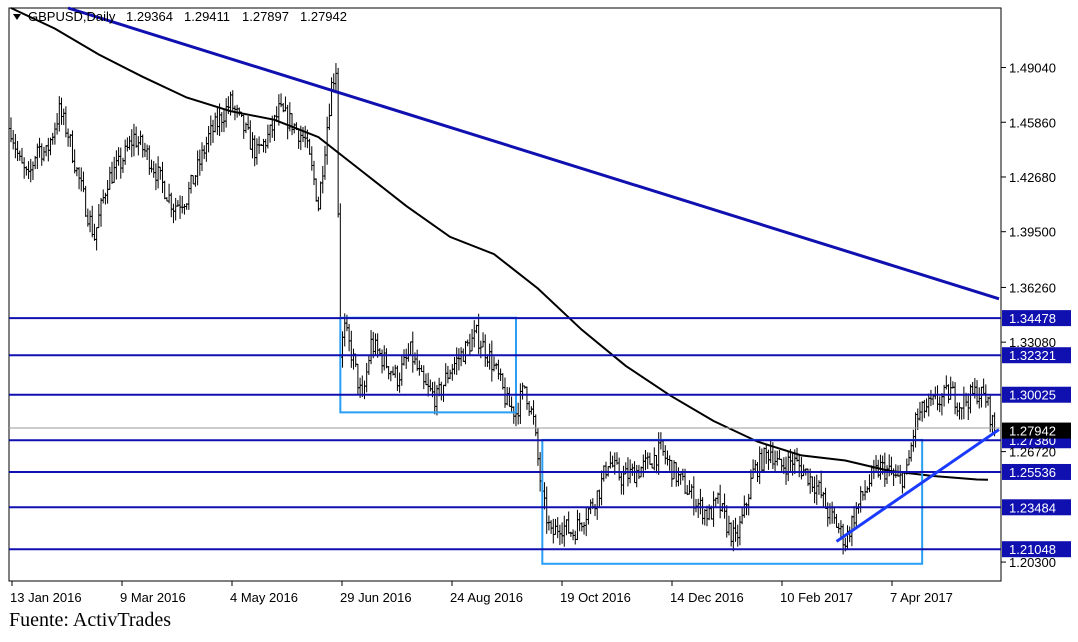 The width and height of the screenshot is (1078, 642). What do you see at coordinates (1032, 68) in the screenshot?
I see `y-tick-label: 1.49040` at bounding box center [1032, 68].